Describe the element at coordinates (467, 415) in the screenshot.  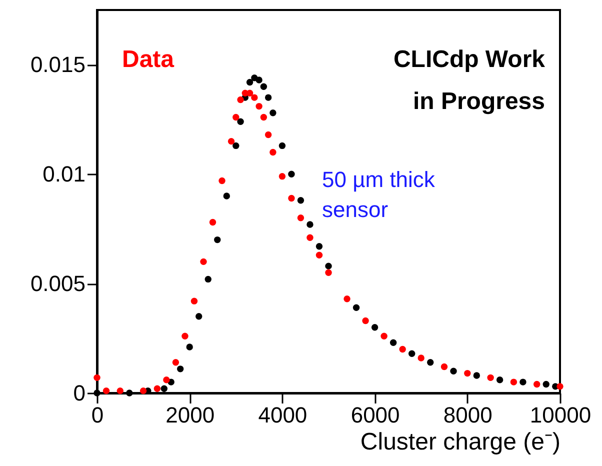
I see `x-tick-label: 8000` at that location.